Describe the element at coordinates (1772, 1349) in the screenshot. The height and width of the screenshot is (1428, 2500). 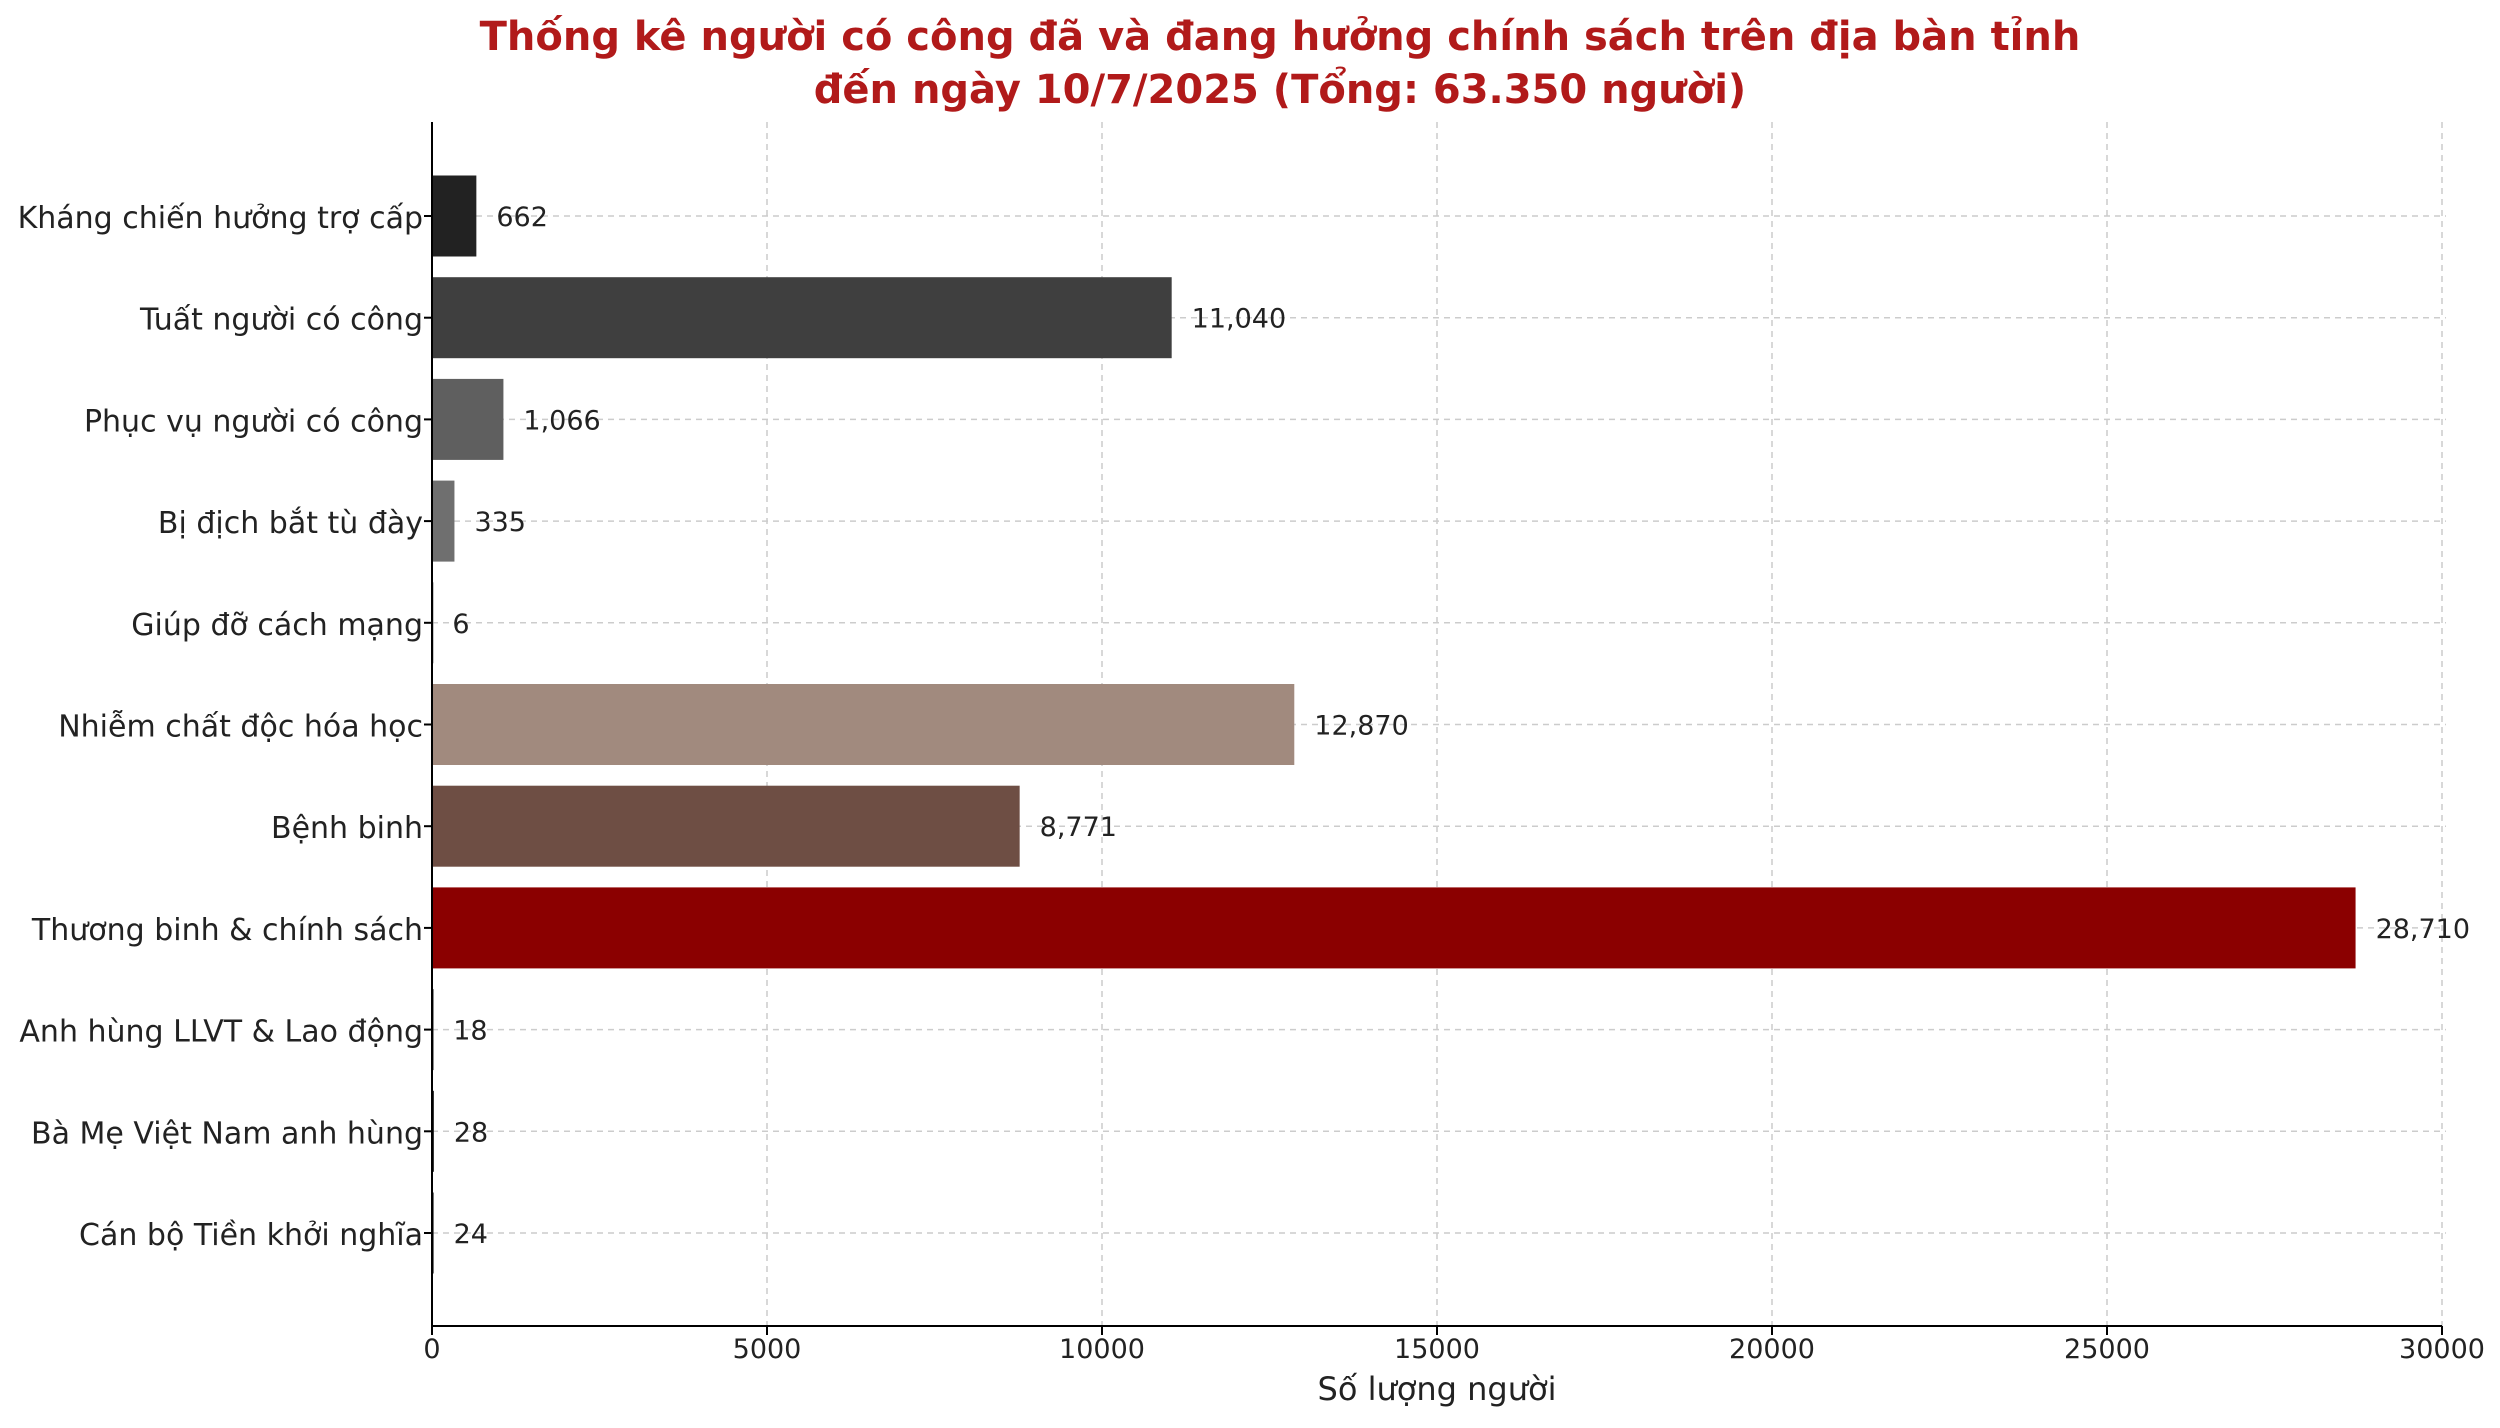
I see `x-tick-label: 20000` at that location.